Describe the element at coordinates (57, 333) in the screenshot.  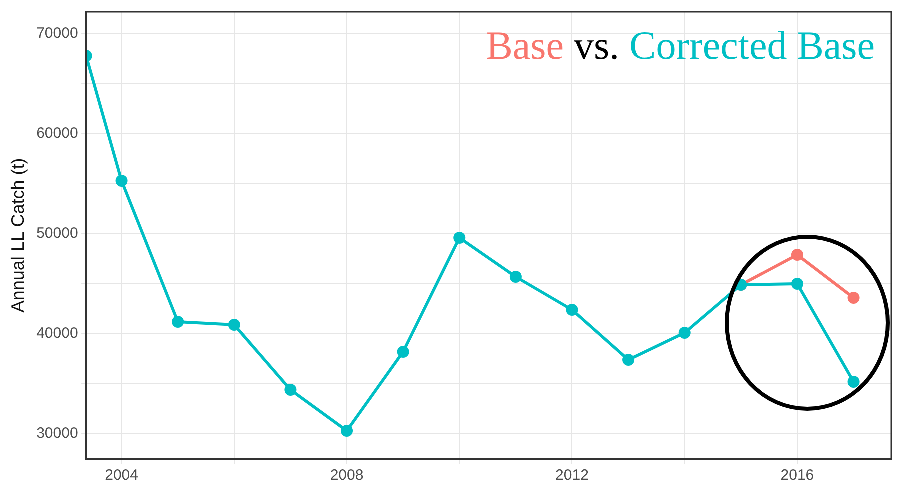
I see `y-tick-label: 40000` at that location.